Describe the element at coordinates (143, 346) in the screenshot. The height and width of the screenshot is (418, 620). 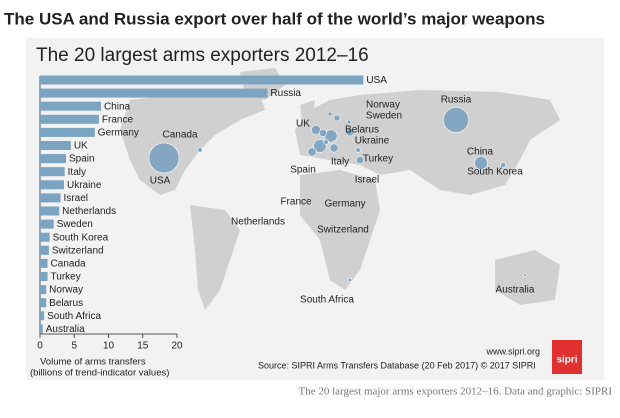
I see `x-tick-label: 15` at that location.